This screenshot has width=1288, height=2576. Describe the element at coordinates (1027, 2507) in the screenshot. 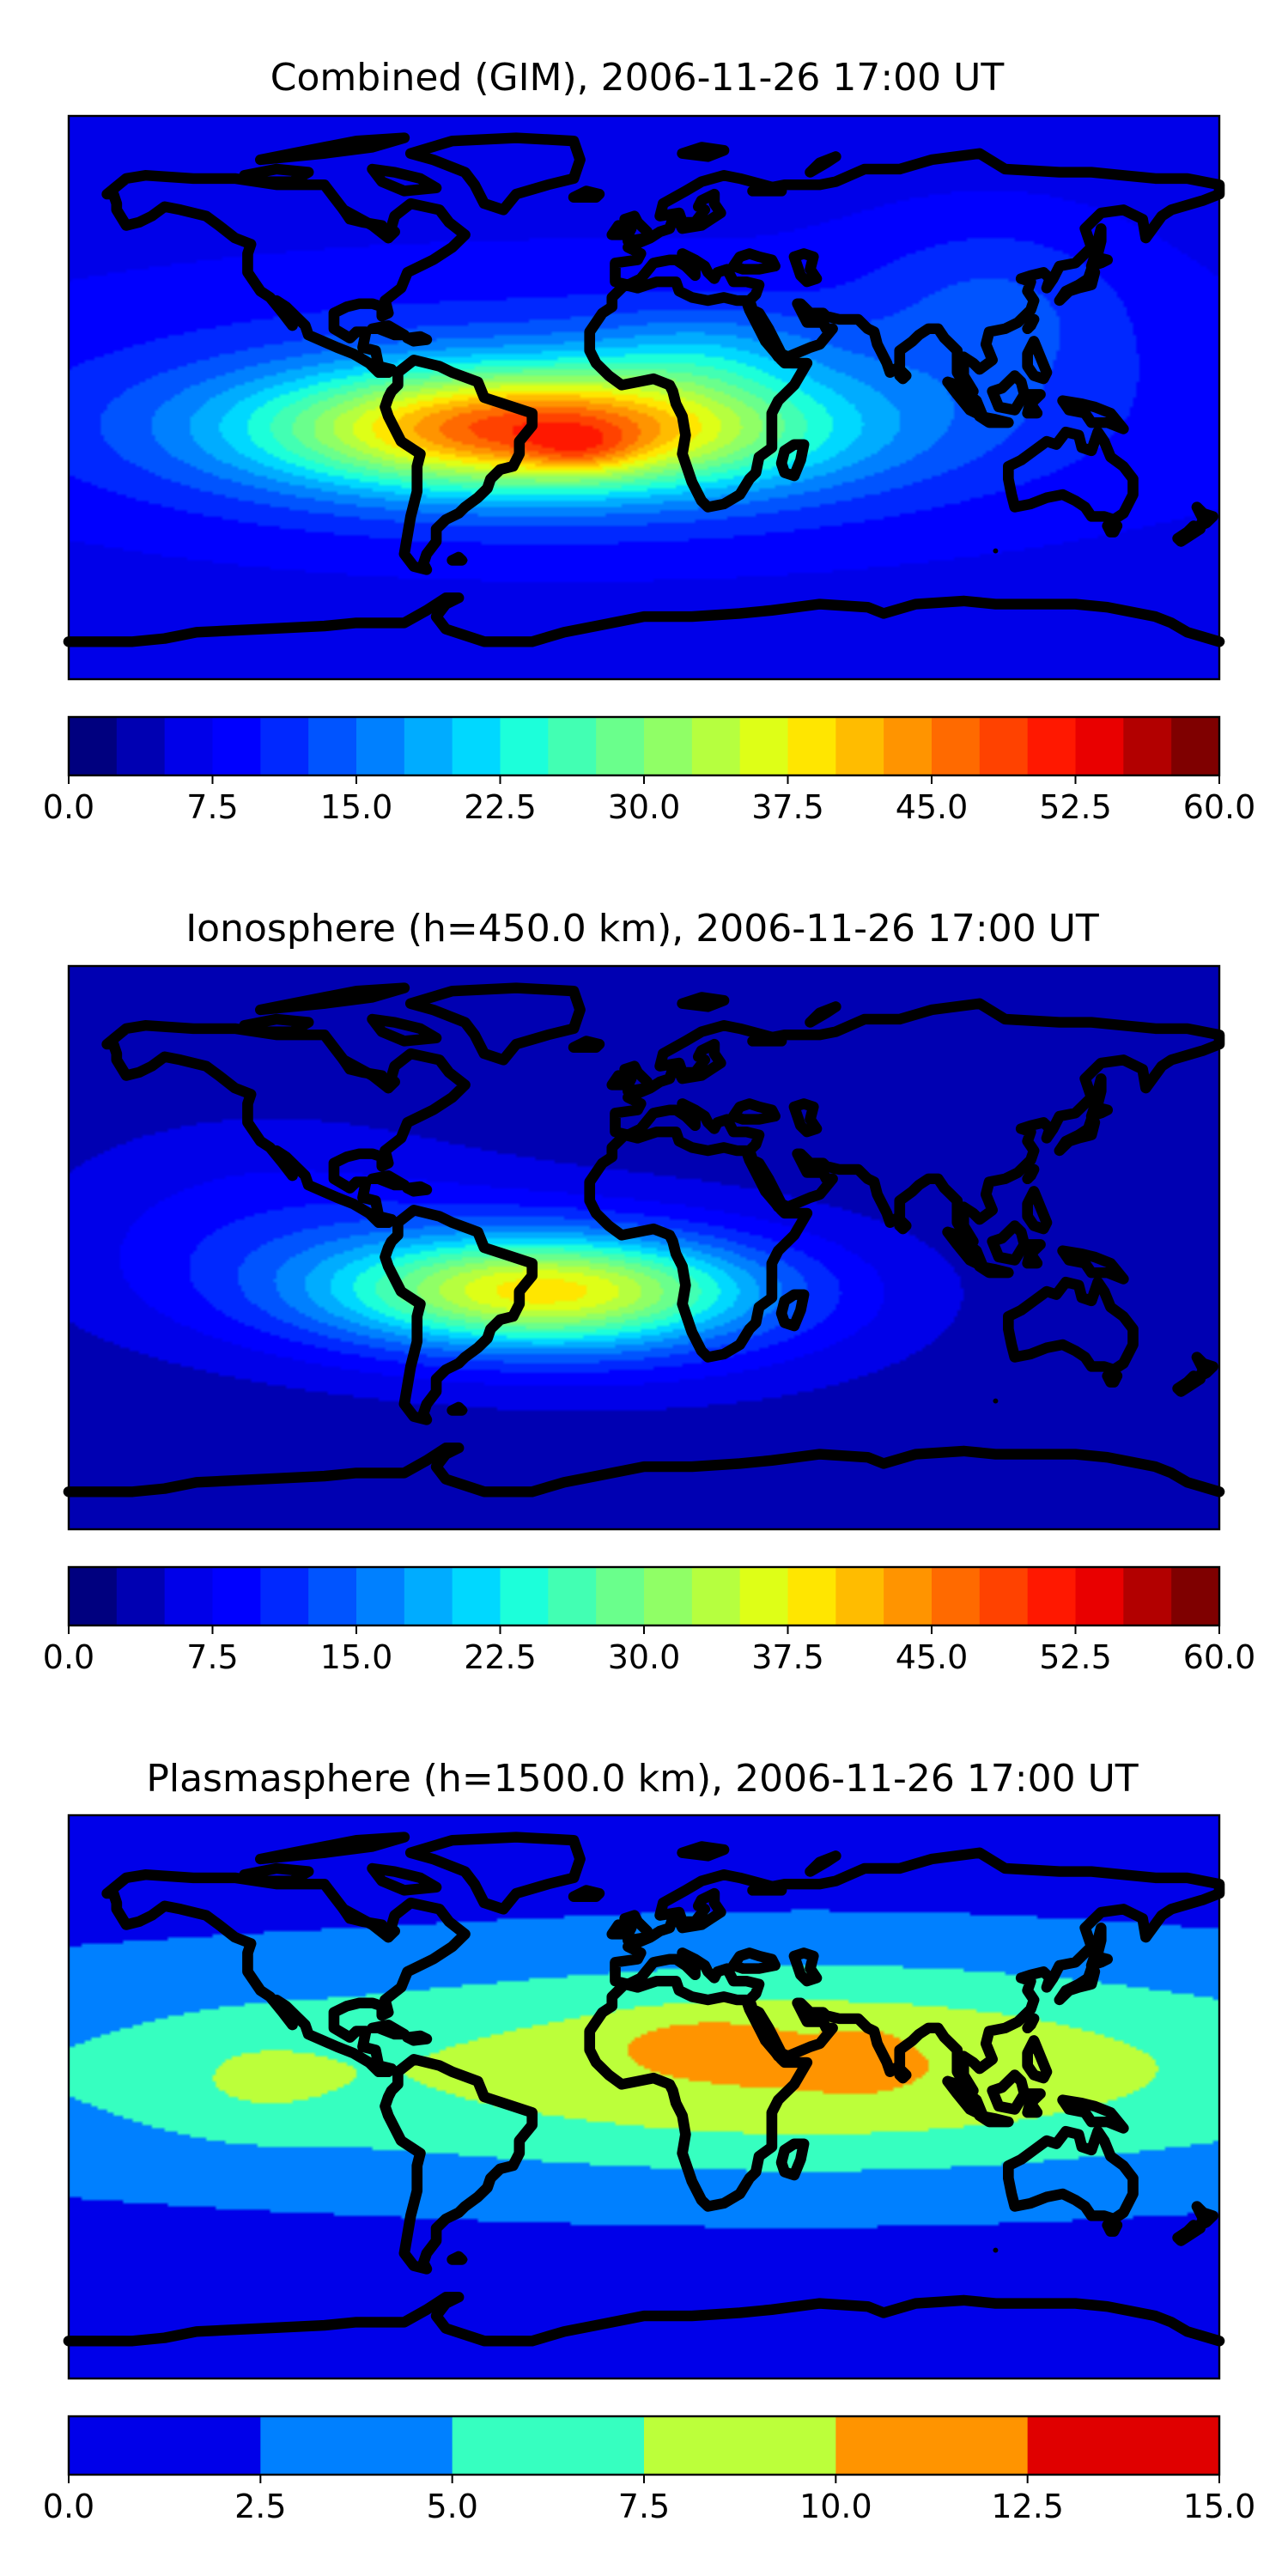

I see `colorbar-tick-label: 12.5` at that location.